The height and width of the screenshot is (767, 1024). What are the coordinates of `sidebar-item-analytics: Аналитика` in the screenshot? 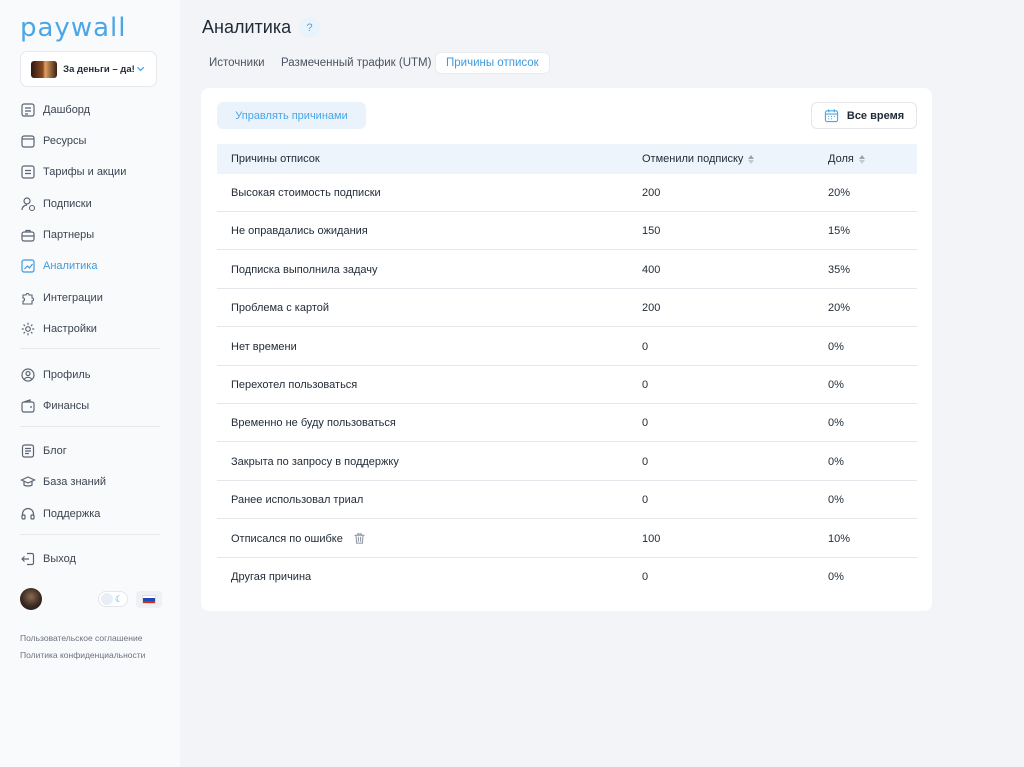 It's located at (90, 266).